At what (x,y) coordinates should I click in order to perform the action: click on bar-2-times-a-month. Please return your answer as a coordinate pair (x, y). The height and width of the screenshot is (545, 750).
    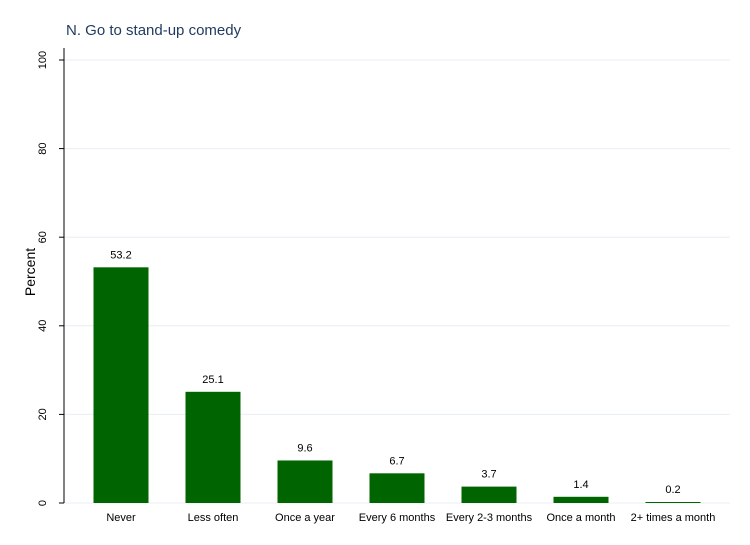
    Looking at the image, I should click on (673, 502).